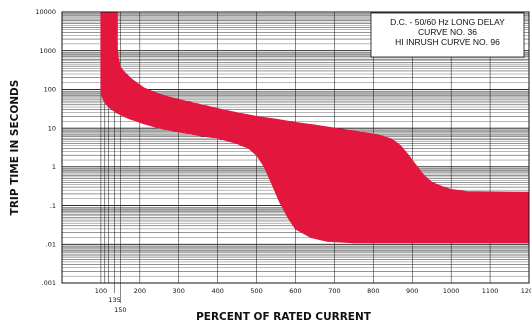  Describe the element at coordinates (101, 291) in the screenshot. I see `x-tick-label: 100` at that location.